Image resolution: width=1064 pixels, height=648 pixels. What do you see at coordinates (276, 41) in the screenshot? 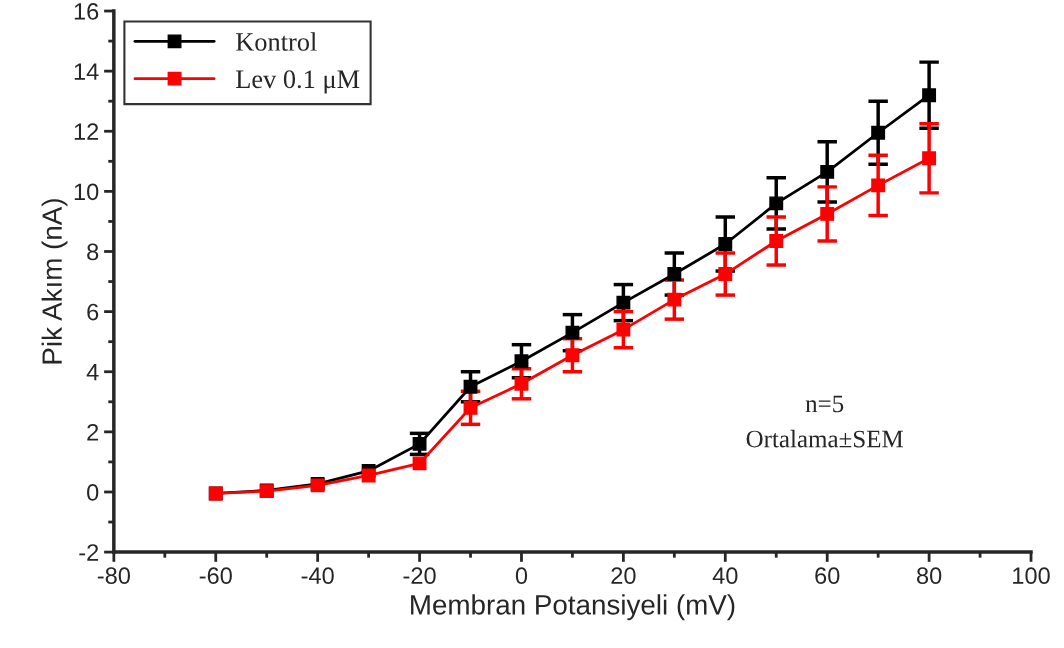
I see `legend-label: Kontrol` at bounding box center [276, 41].